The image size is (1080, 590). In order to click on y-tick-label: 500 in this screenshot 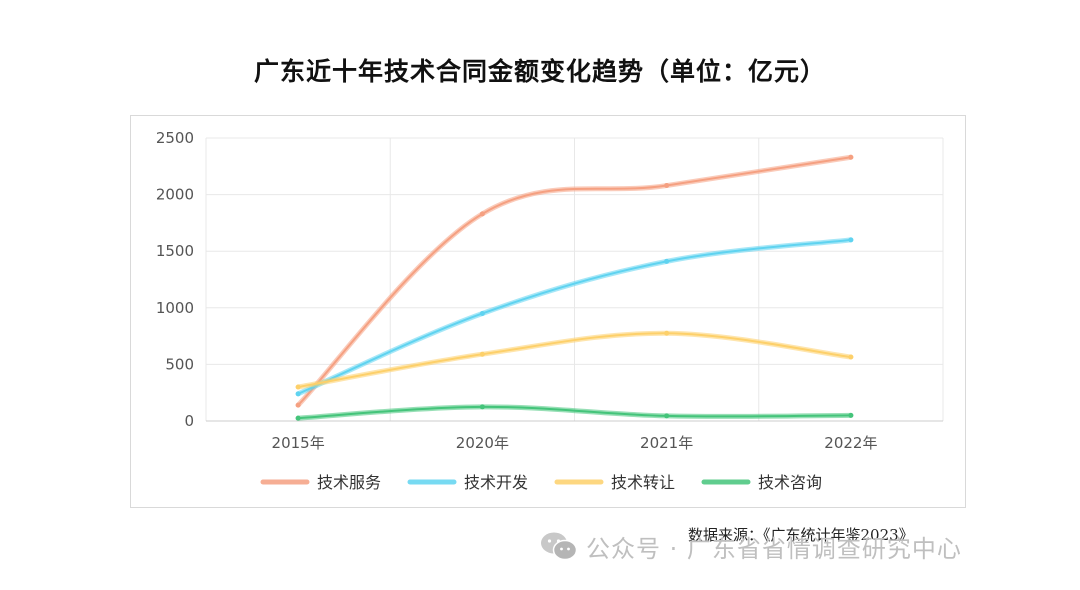, I will do `click(179, 364)`.